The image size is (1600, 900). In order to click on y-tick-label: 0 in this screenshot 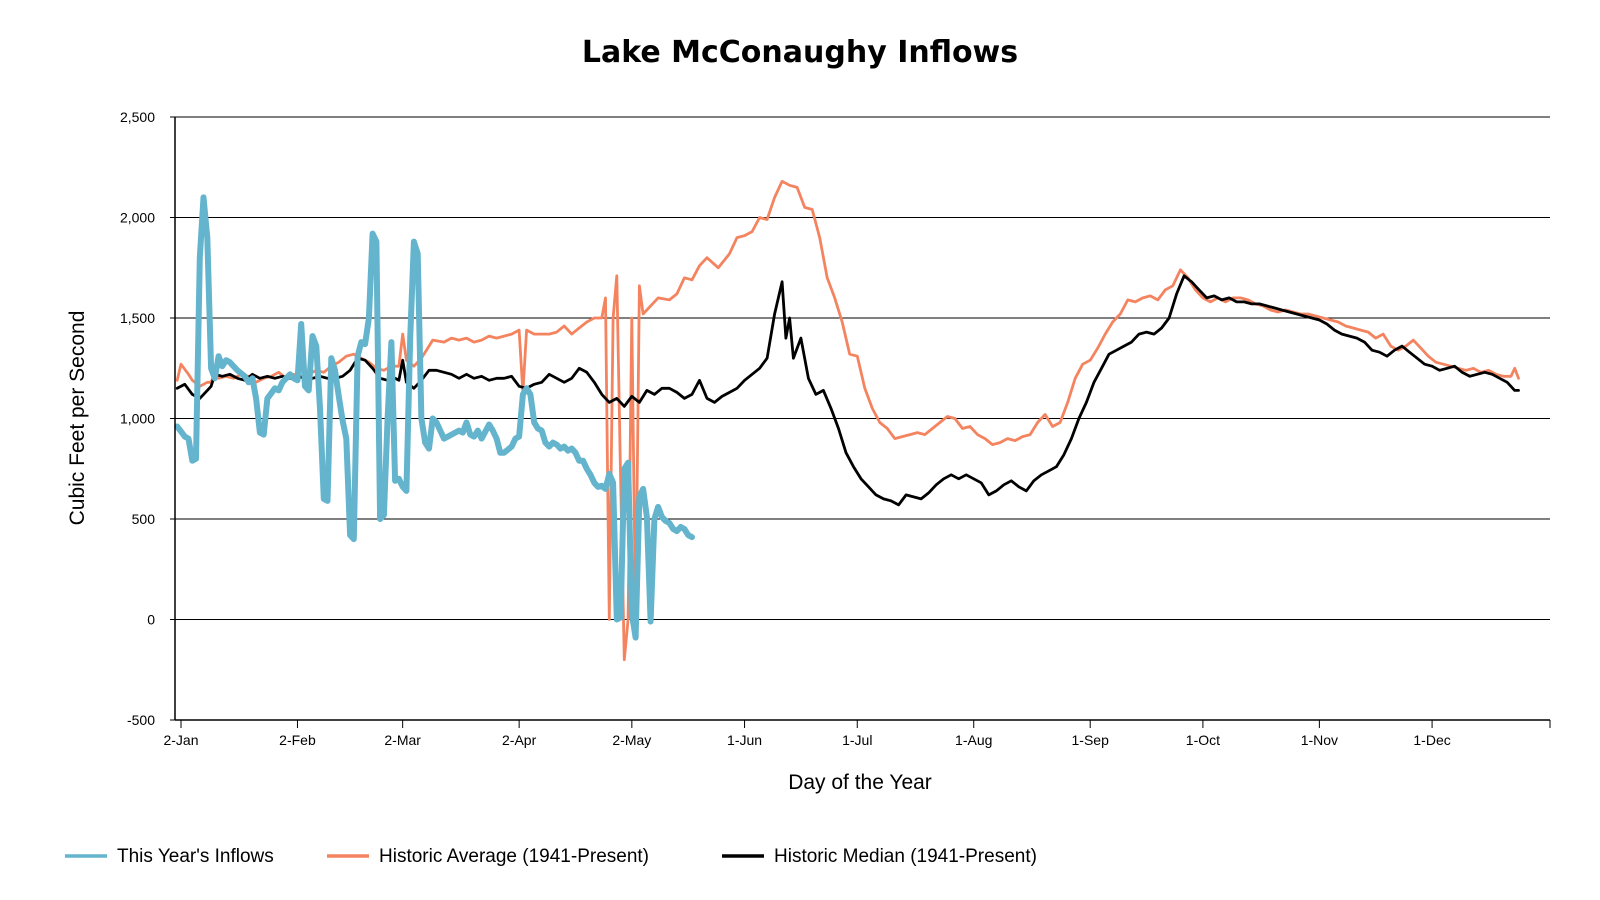, I will do `click(151, 620)`.